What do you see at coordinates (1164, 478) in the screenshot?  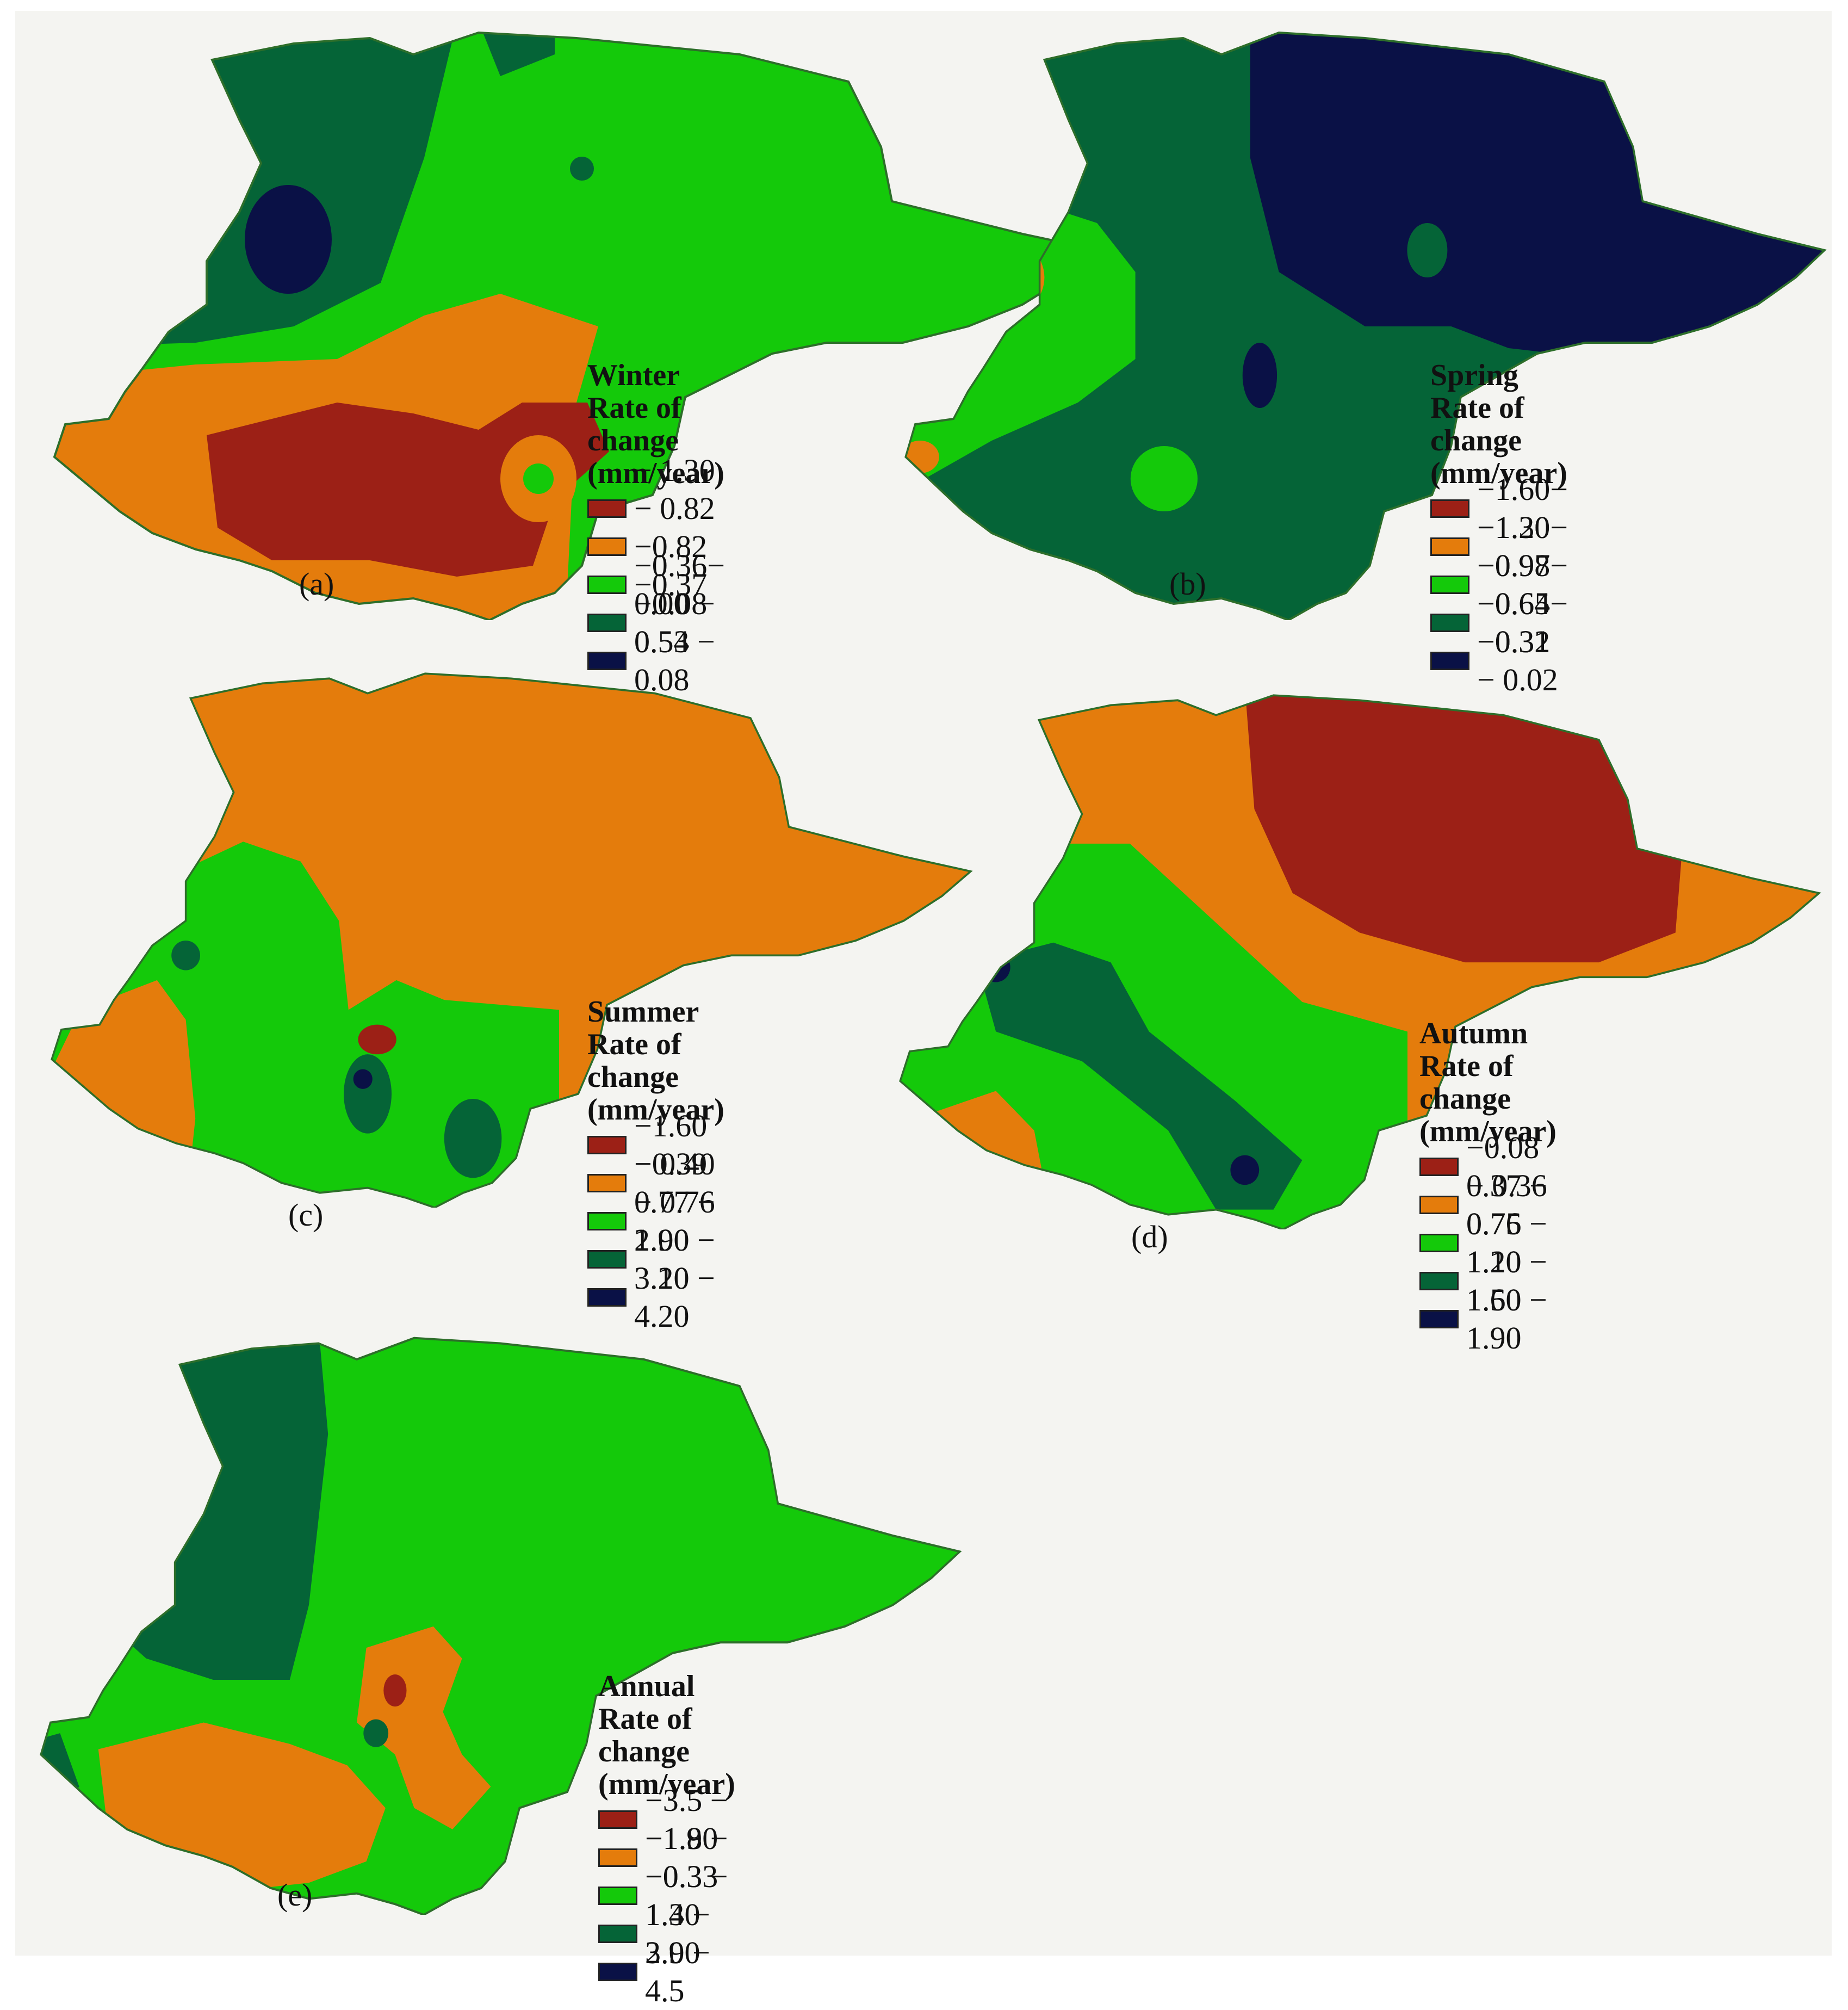 I see `spring-zone-class3-spot` at bounding box center [1164, 478].